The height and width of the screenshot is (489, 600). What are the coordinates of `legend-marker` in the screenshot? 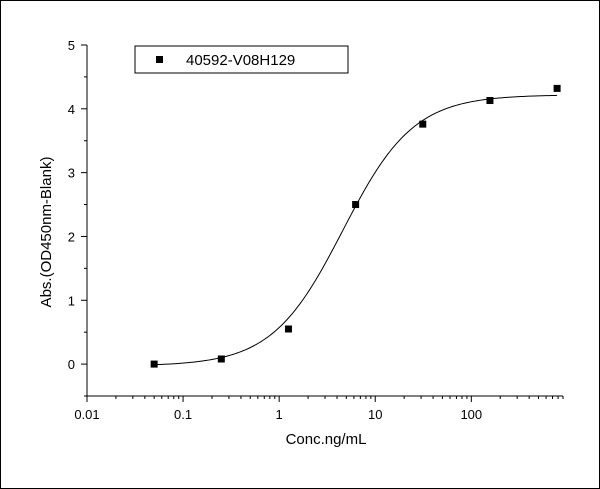 It's located at (159, 59).